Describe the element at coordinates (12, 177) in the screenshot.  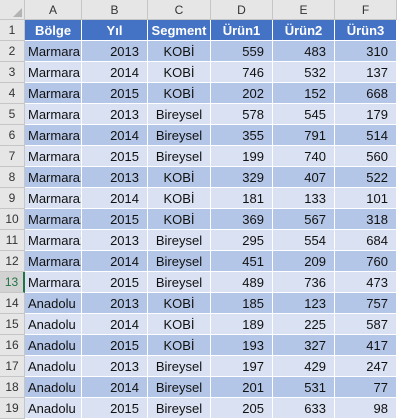
I see `row-header: 8` at that location.